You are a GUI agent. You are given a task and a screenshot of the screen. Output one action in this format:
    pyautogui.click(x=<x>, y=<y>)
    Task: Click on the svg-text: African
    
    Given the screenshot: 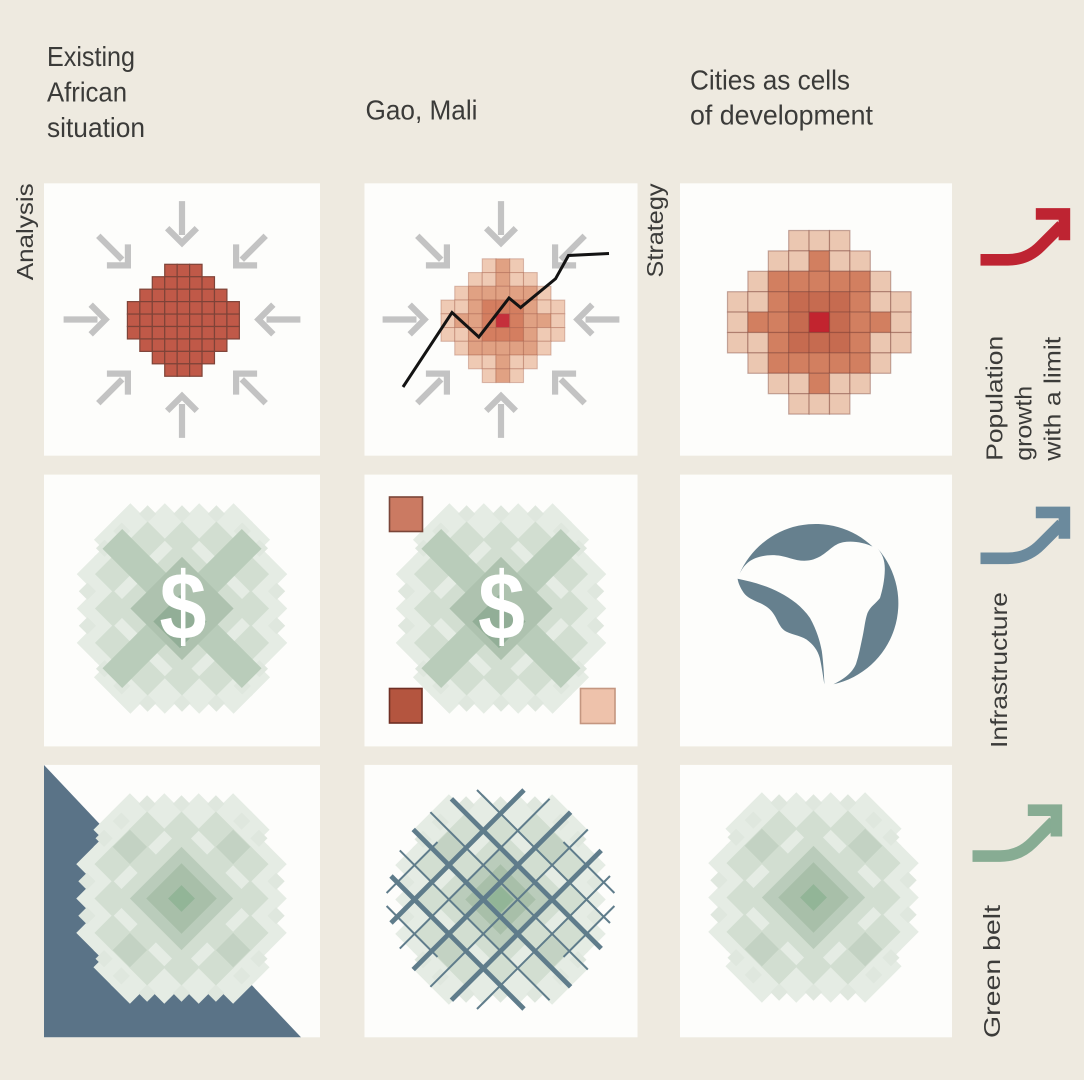 What is the action you would take?
    pyautogui.click(x=87, y=92)
    